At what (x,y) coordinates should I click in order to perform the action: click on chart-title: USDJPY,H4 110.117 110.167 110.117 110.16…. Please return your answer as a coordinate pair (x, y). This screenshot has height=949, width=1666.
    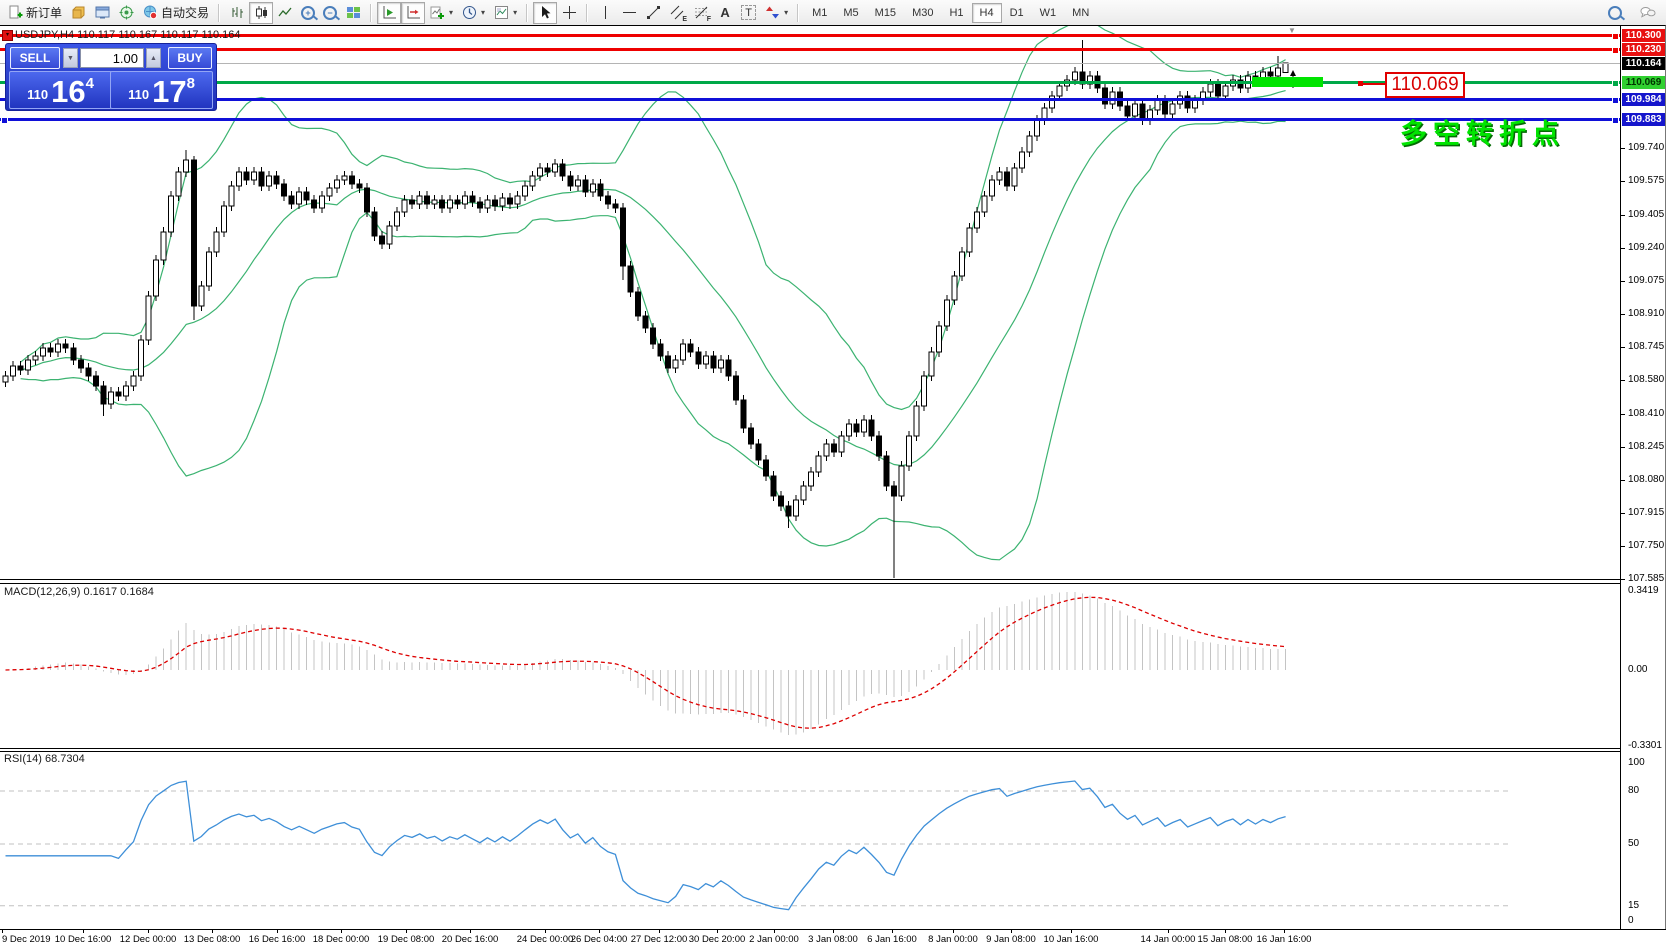
    Looking at the image, I should click on (128, 35).